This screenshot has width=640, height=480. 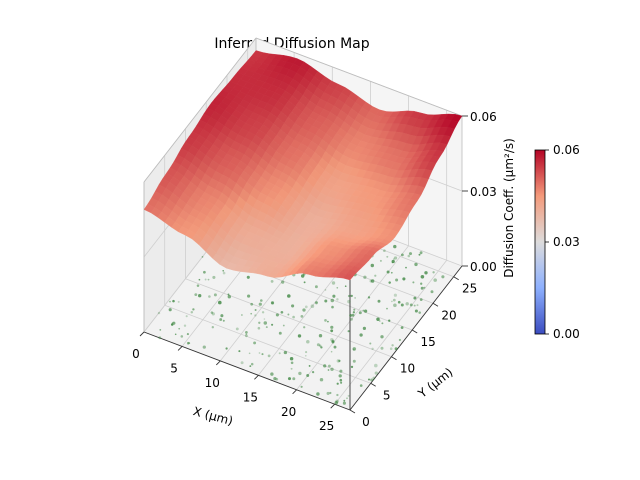 What do you see at coordinates (391, 332) in the screenshot?
I see `grid-line` at bounding box center [391, 332].